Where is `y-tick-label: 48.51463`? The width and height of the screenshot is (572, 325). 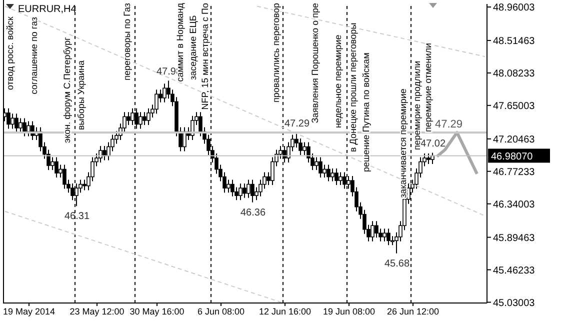
y-tick-label: 48.51463 is located at coordinates (514, 42).